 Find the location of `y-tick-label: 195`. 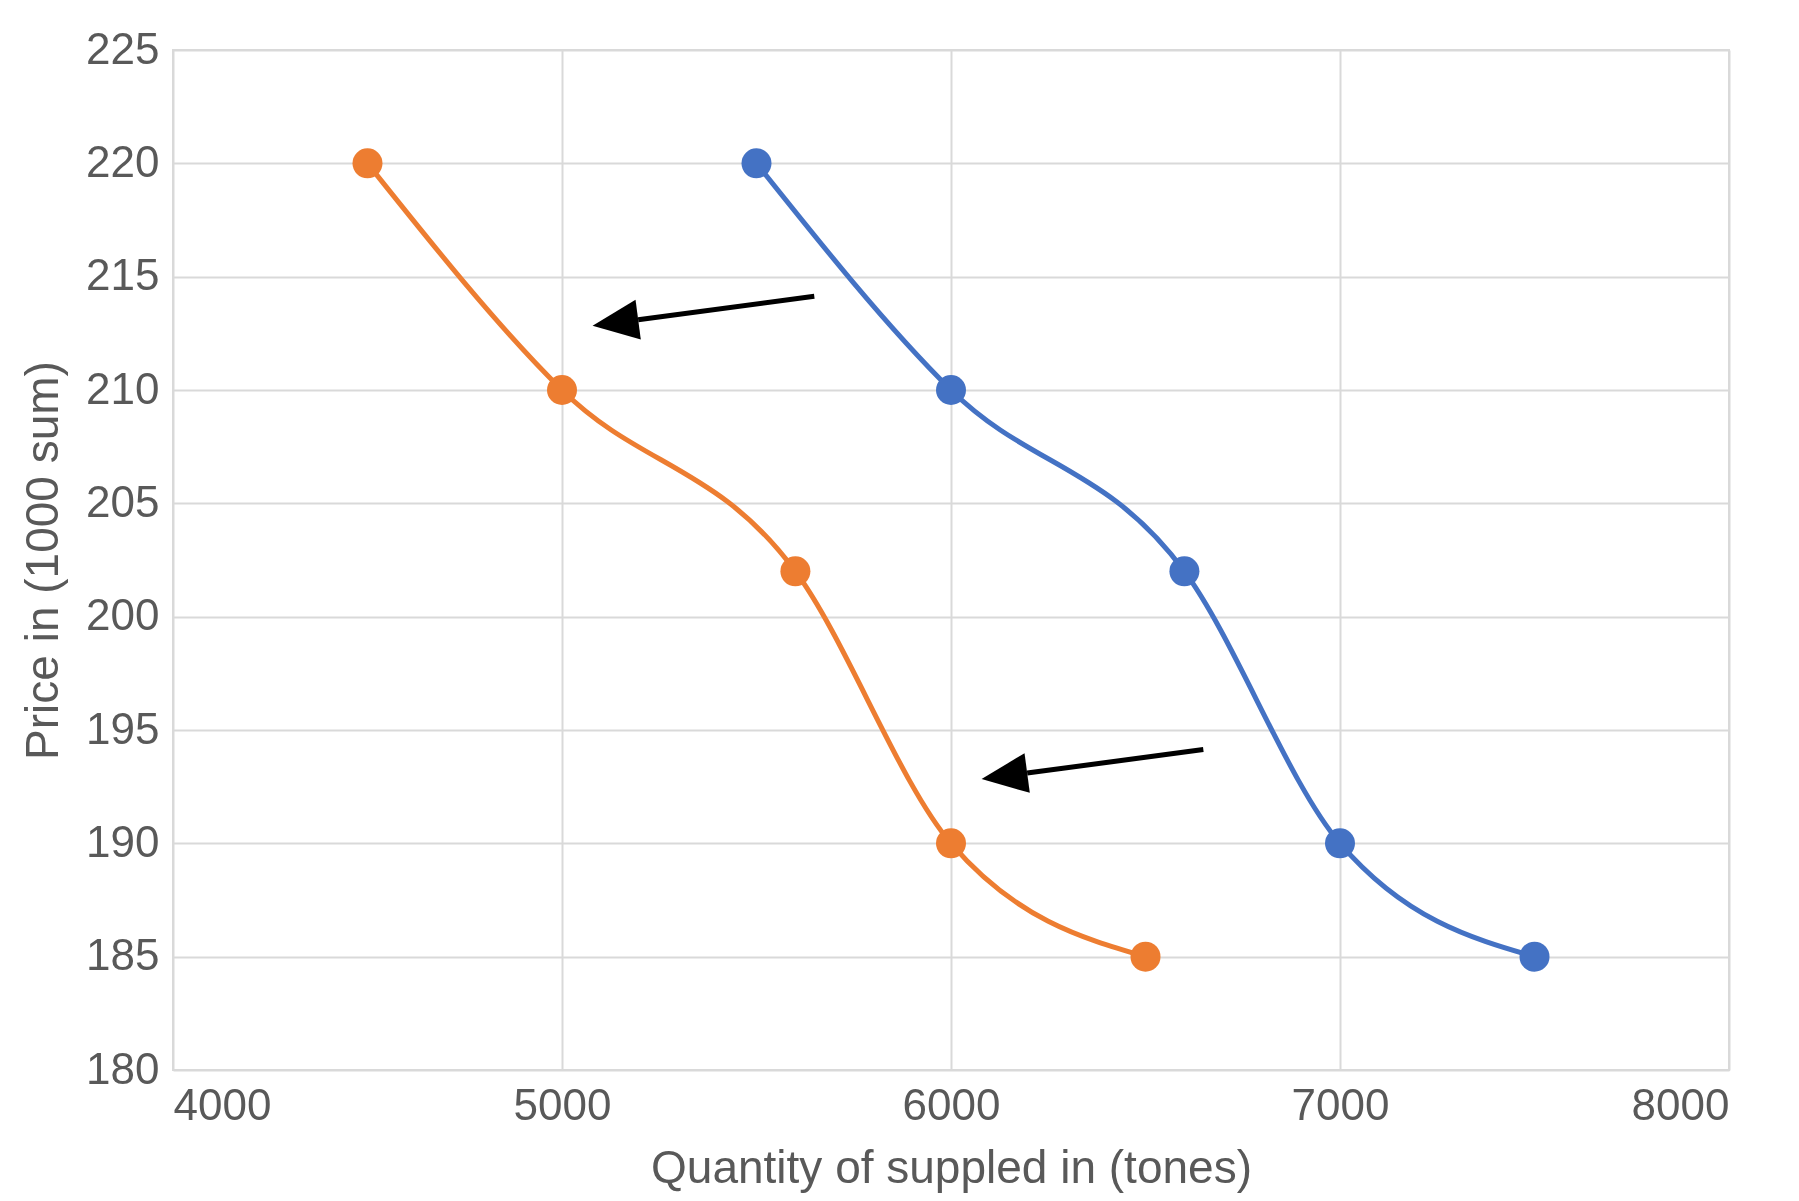

y-tick-label: 195 is located at coordinates (123, 728).